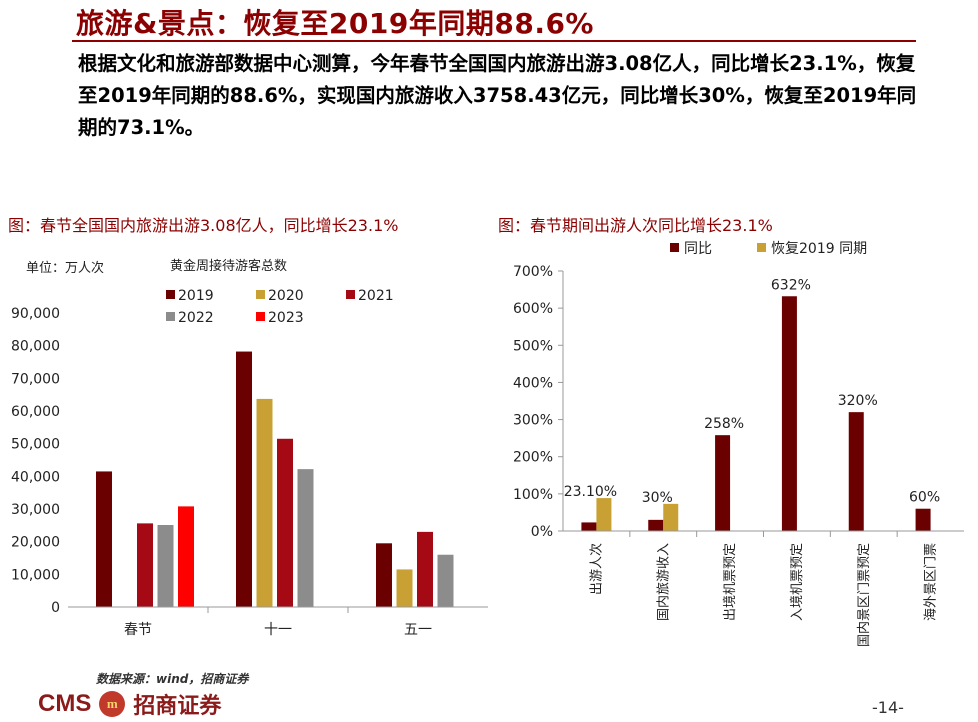 The height and width of the screenshot is (722, 978). Describe the element at coordinates (698, 249) in the screenshot. I see `legend-label-同比: 同比` at that location.